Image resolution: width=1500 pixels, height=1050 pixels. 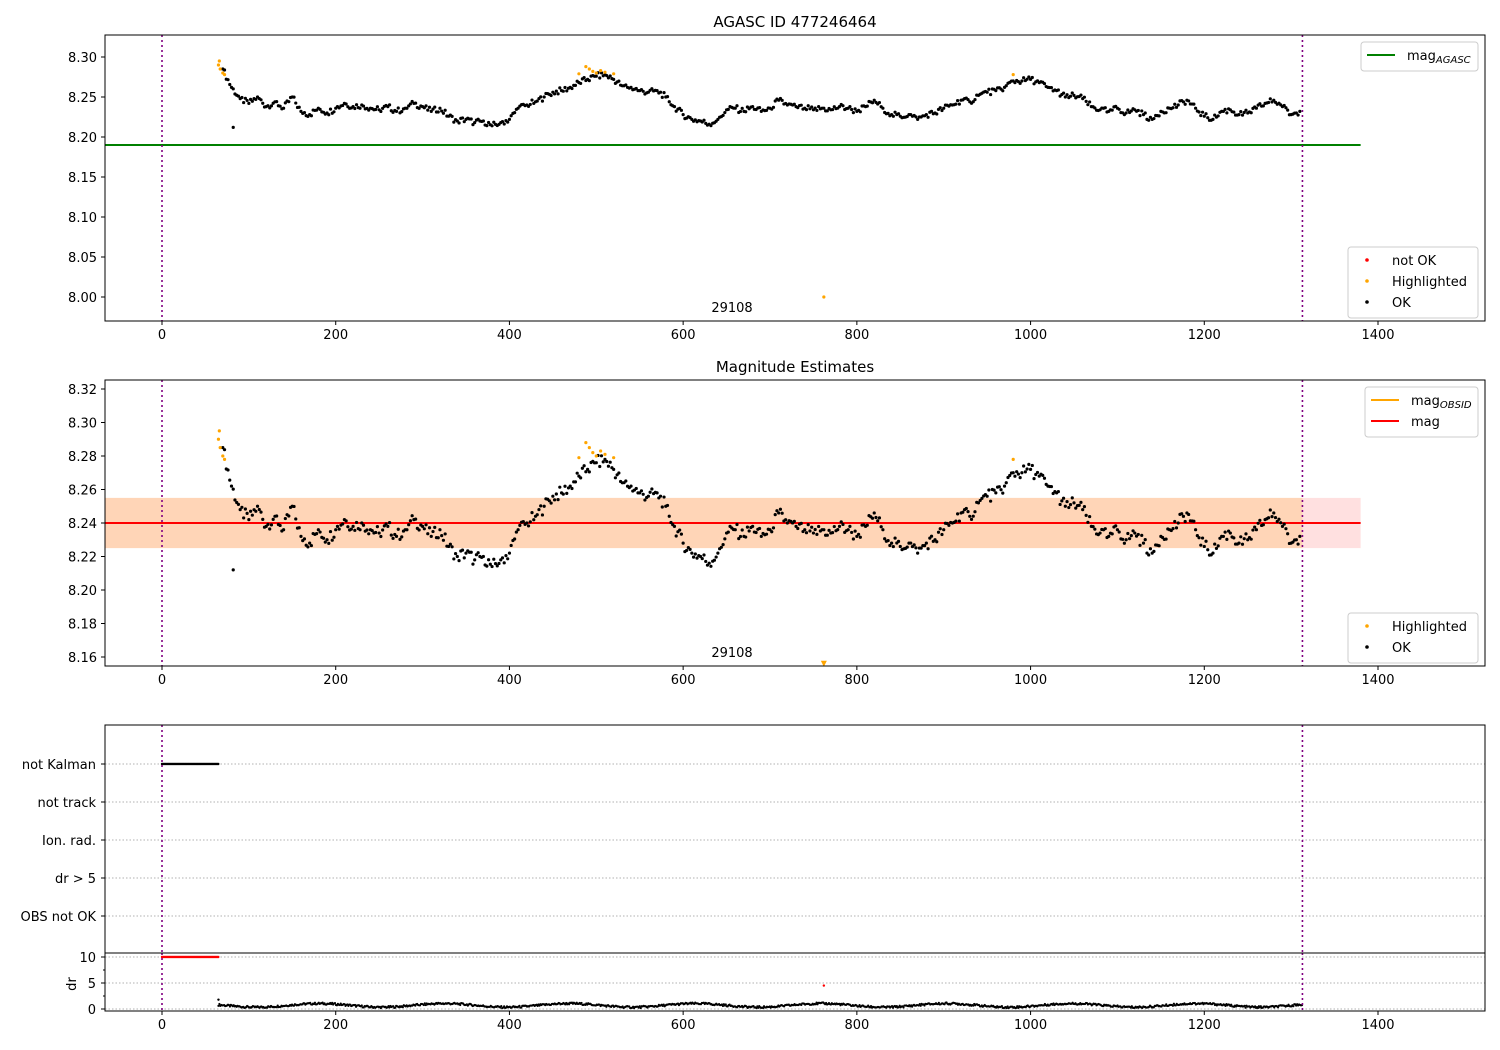 What do you see at coordinates (218, 764) in the screenshot?
I see `not-kalman-point` at bounding box center [218, 764].